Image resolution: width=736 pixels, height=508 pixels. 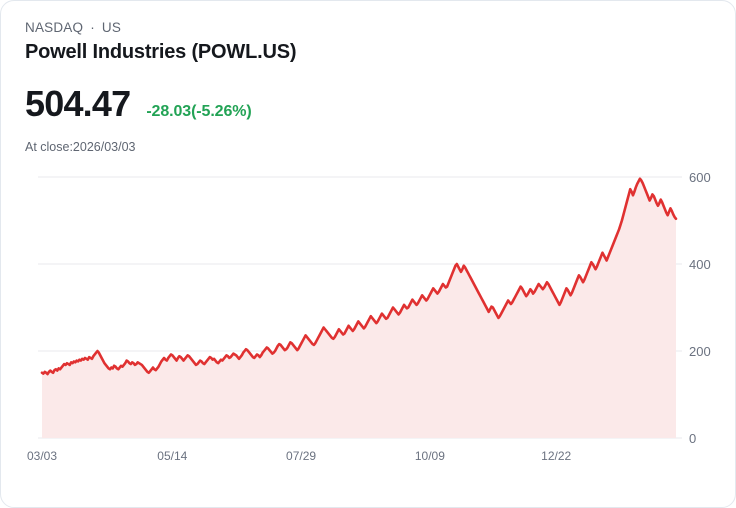 What do you see at coordinates (700, 308) in the screenshot?
I see `y-axis-labels: 0 200 400 600` at bounding box center [700, 308].